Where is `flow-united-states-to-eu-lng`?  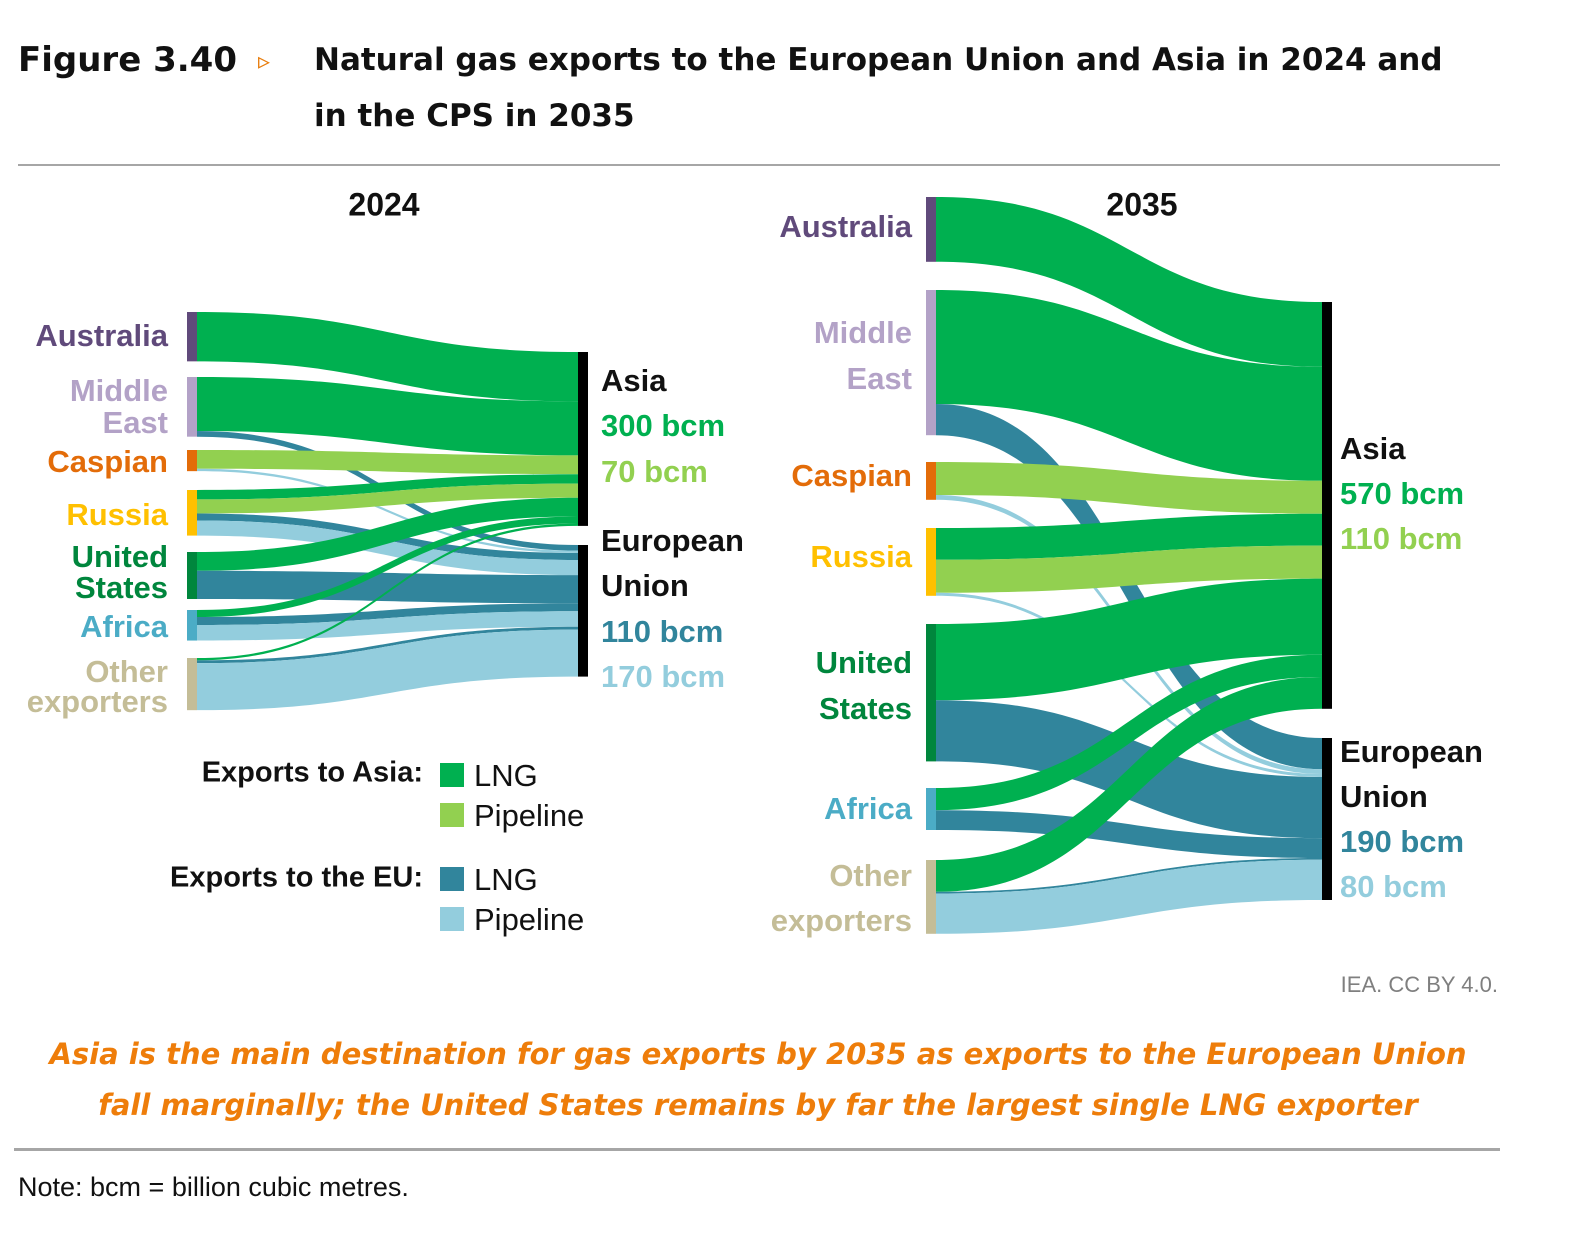
flow-united-states-to-eu-lng is located at coordinates (387, 587).